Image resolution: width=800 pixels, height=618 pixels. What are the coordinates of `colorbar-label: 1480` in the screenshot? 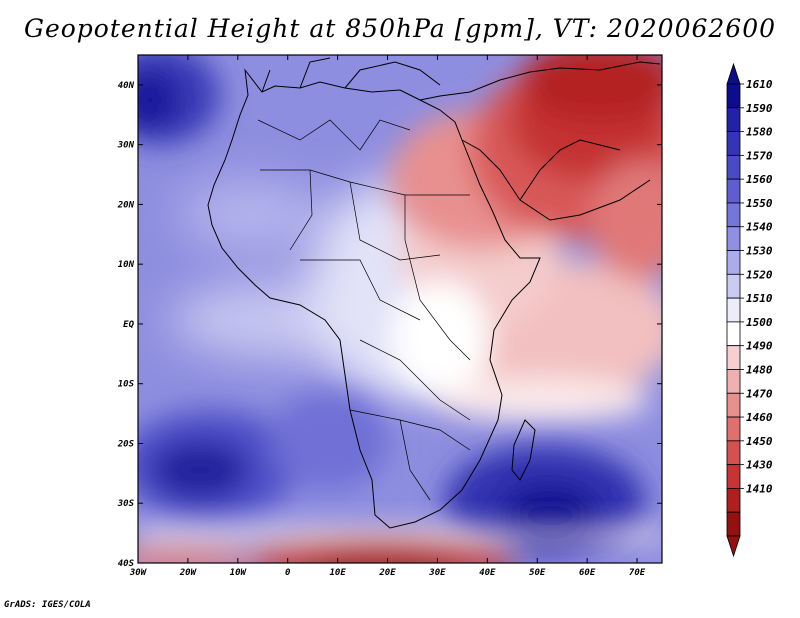 It's located at (759, 369).